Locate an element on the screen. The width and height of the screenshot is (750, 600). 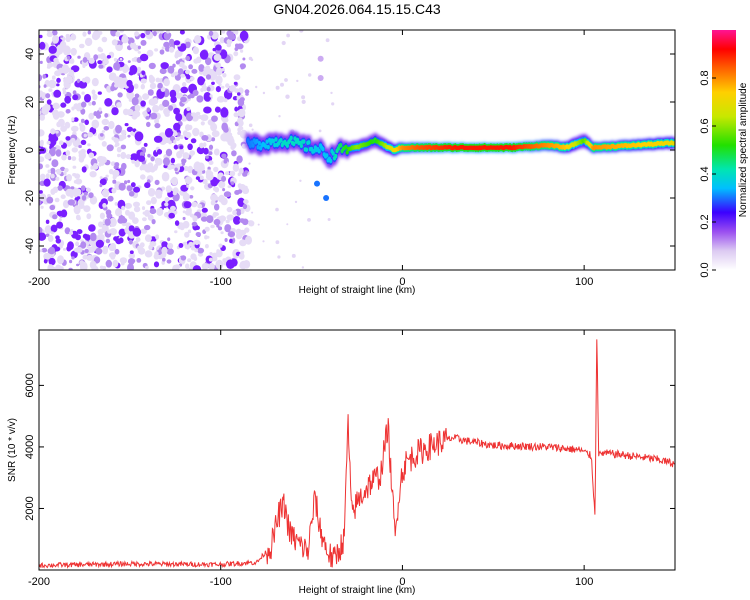
spectrogram-y-label: Frequency (Hz) is located at coordinates (12, 150).